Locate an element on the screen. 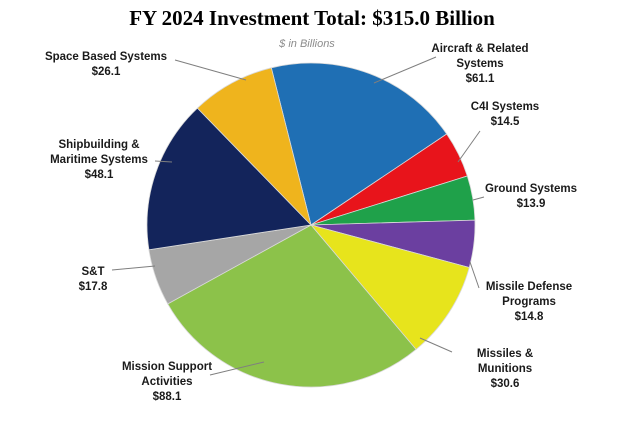  slice-label-1: Aircraft & Related Systems $61.1 is located at coordinates (479, 64).